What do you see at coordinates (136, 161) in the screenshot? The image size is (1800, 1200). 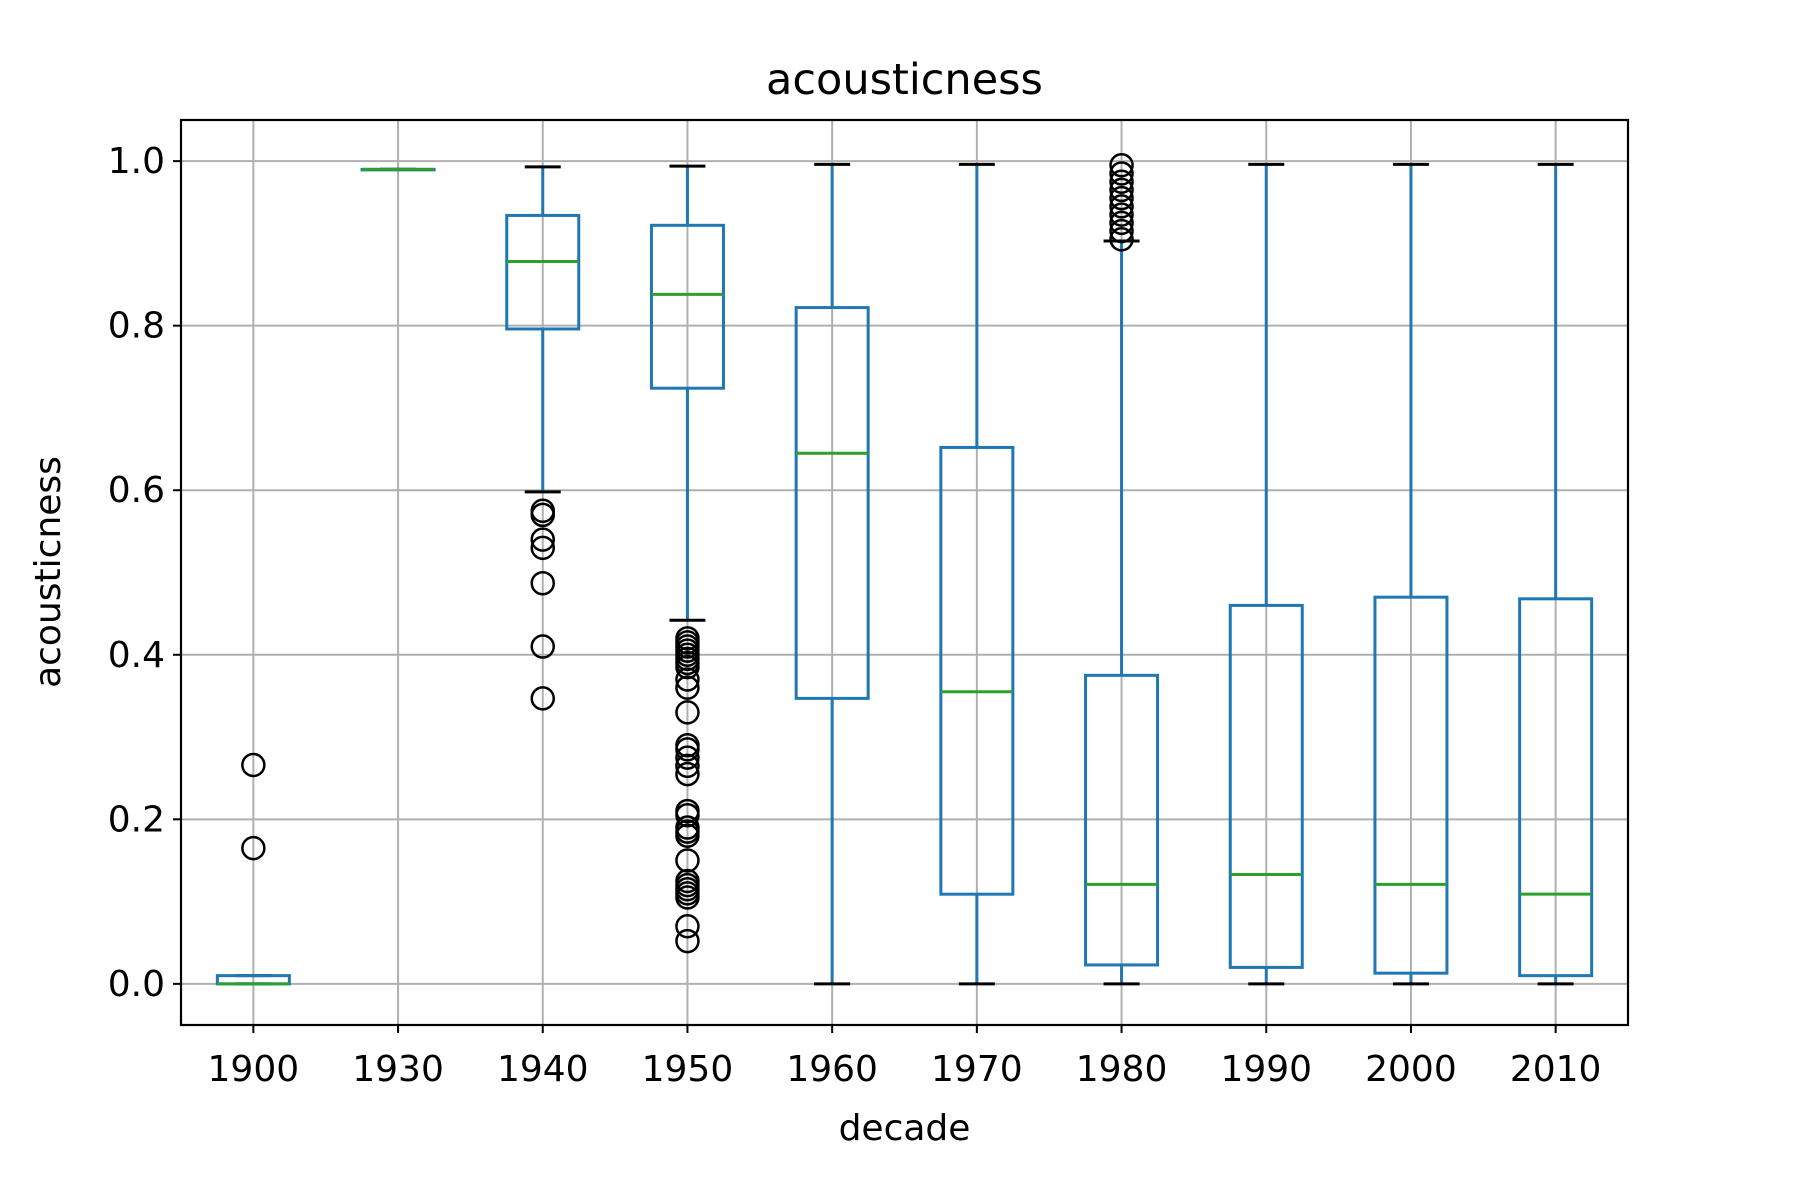 I see `y-tick-label: 1.0` at bounding box center [136, 161].